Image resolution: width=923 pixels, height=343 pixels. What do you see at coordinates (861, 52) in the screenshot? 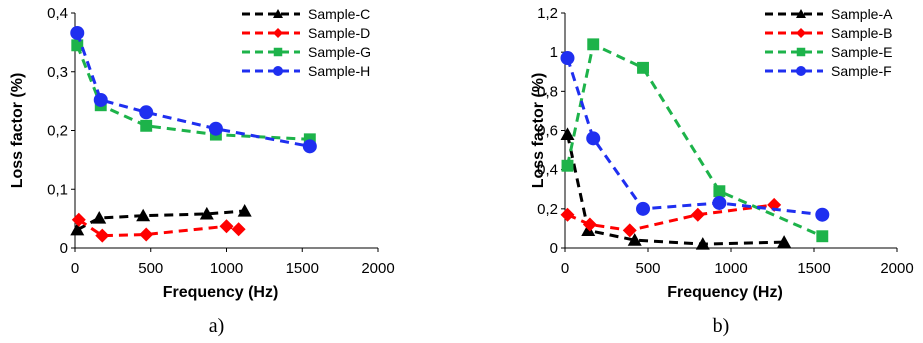
I see `legend-label: Sample-E` at bounding box center [861, 52].